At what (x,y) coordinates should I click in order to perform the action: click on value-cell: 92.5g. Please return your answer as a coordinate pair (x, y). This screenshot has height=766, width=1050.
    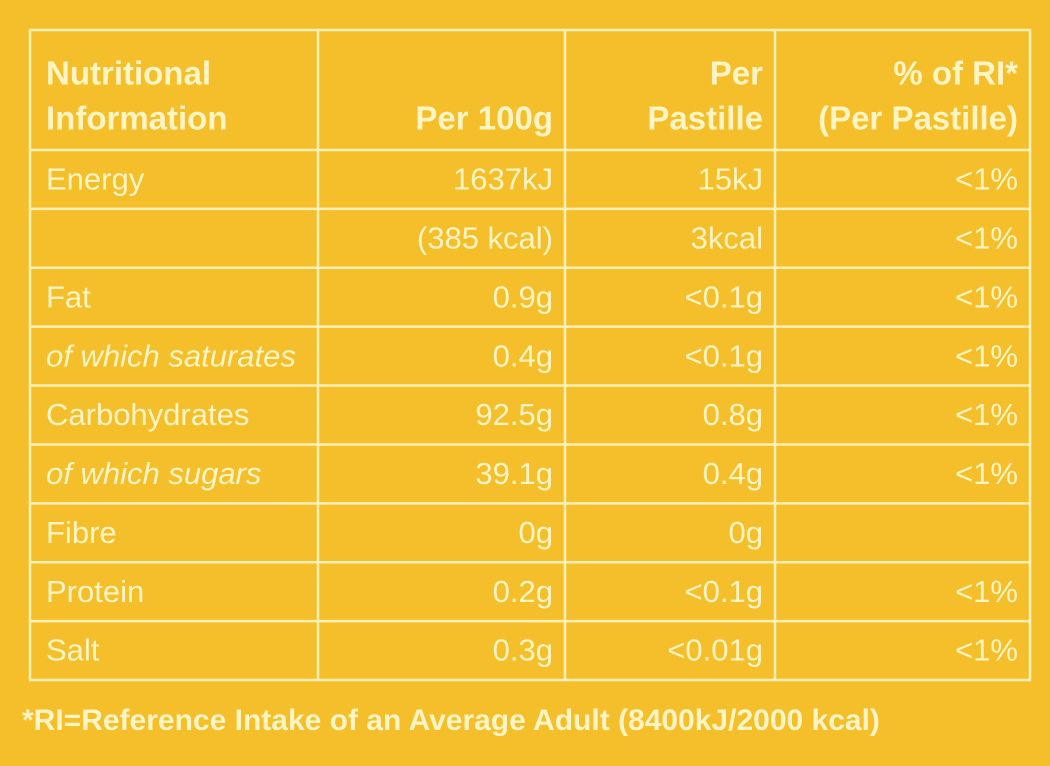
    Looking at the image, I should click on (514, 414).